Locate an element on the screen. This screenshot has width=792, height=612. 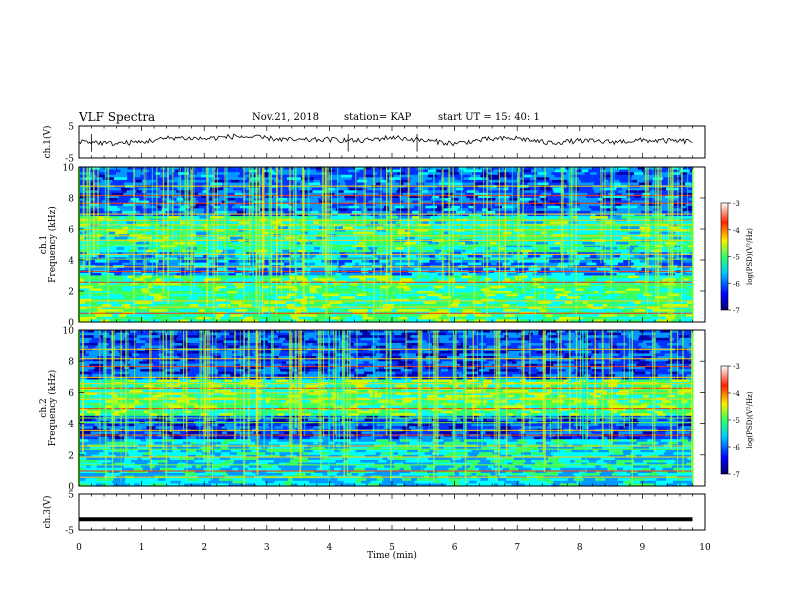
date-label: Nov.21, 2018 is located at coordinates (285, 117).